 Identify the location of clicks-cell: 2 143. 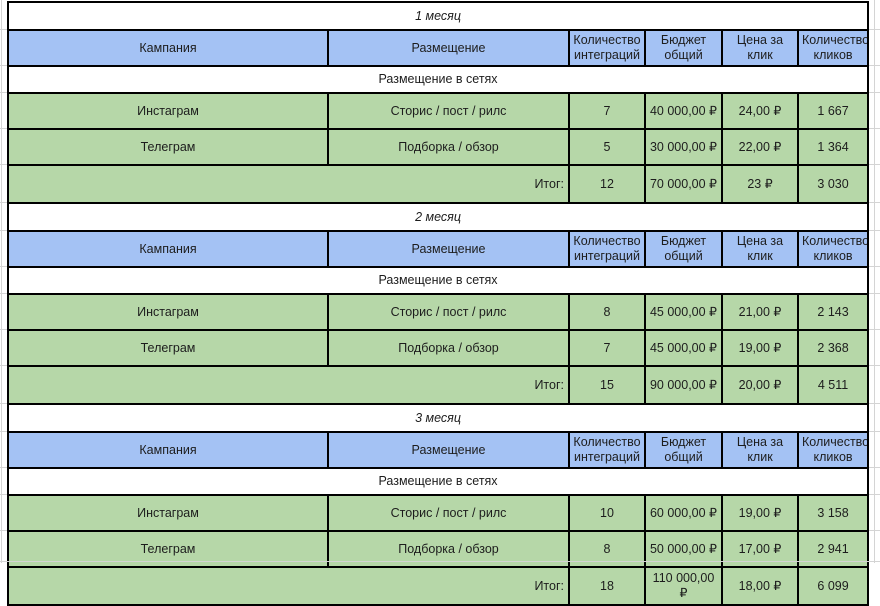
(833, 312).